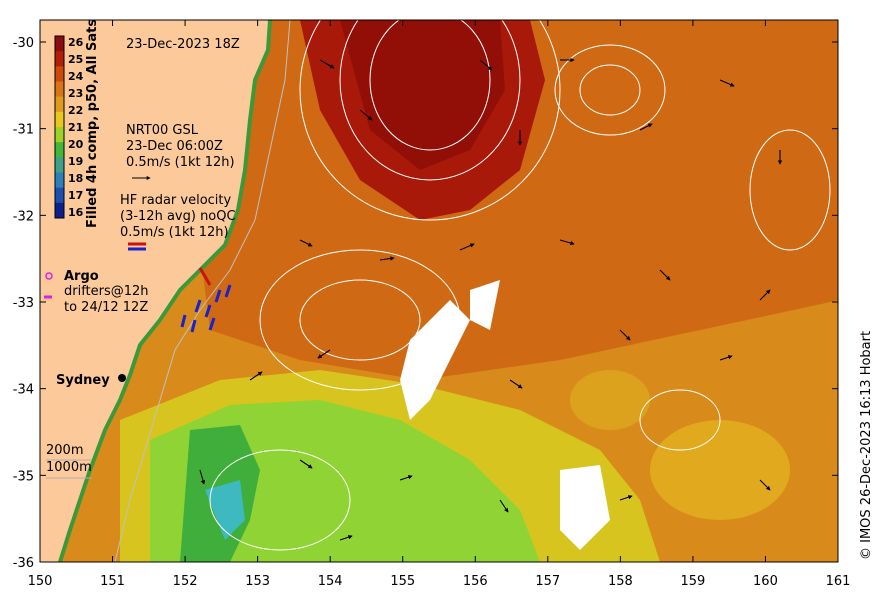 The image size is (880, 600). Describe the element at coordinates (23, 563) in the screenshot. I see `y-tick-label: -36` at that location.